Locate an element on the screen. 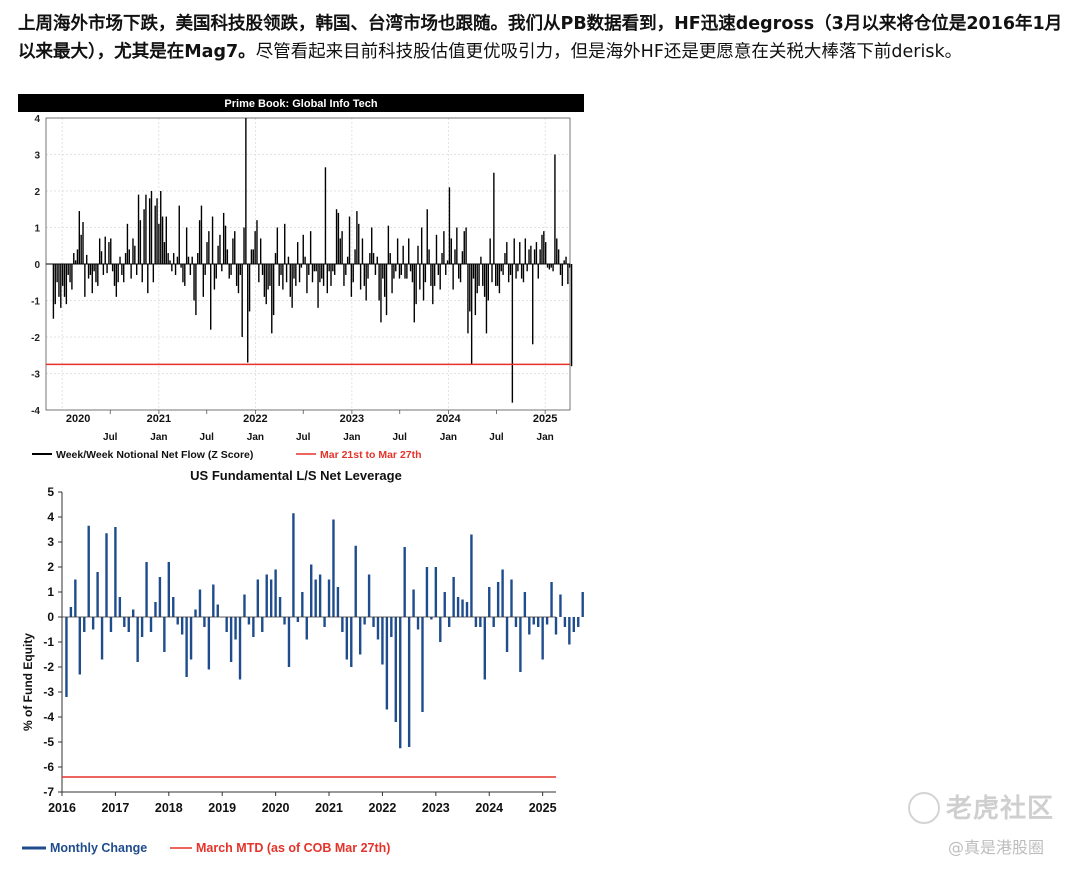 This screenshot has width=1080, height=869. chart2-y-tick-label: -4 is located at coordinates (48, 717).